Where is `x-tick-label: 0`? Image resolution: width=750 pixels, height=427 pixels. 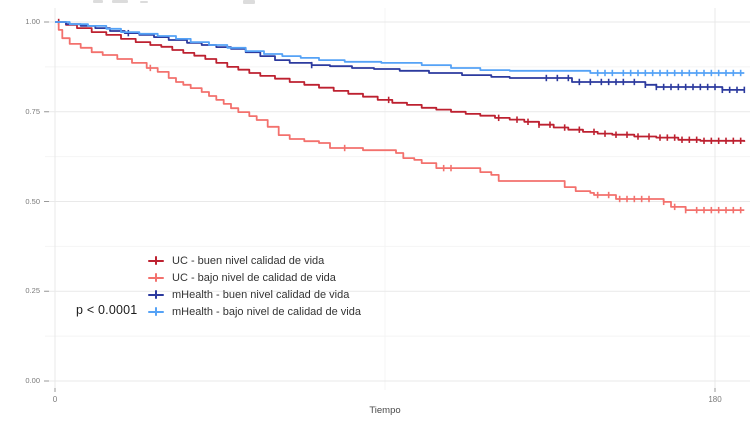 x-tick-label: 0 is located at coordinates (55, 399).